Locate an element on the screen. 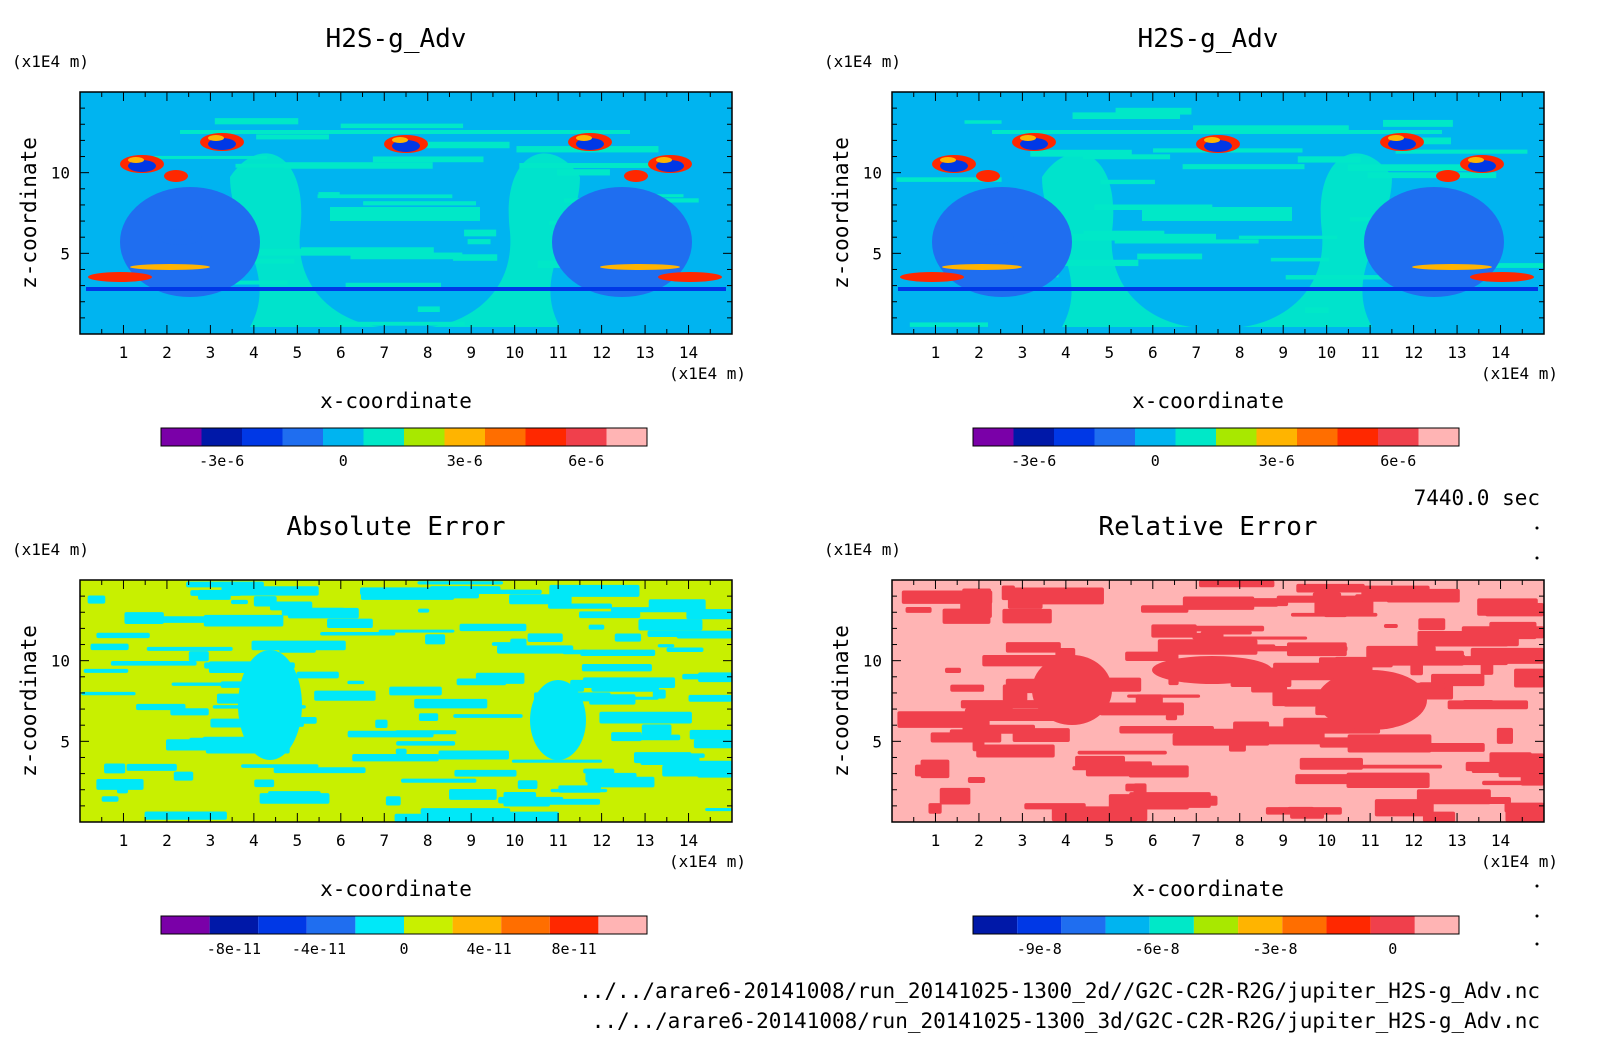 Image resolution: width=1604 pixels, height=1058 pixels. colorbar-tick-label: -3e-8 is located at coordinates (1274, 949).